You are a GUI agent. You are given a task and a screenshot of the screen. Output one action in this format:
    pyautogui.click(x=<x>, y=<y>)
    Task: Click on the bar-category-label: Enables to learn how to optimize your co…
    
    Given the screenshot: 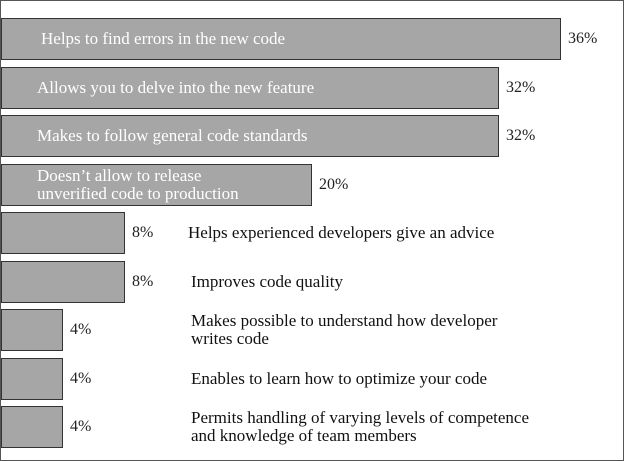 What is the action you would take?
    pyautogui.click(x=339, y=378)
    